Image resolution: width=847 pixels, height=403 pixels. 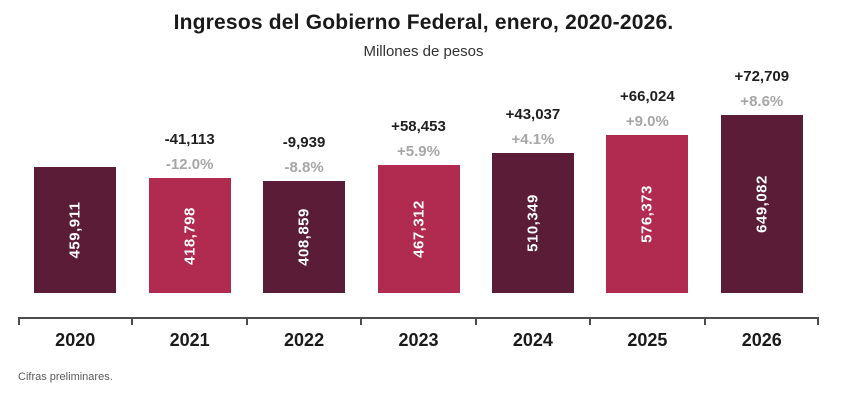 I want to click on bar-2025, so click(x=647, y=213).